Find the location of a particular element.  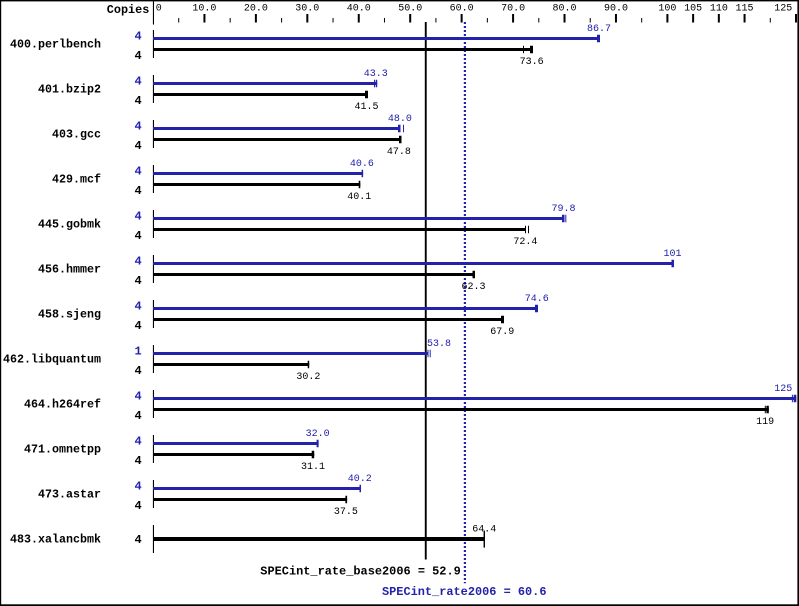

svg-text: 73.6 is located at coordinates (532, 62).